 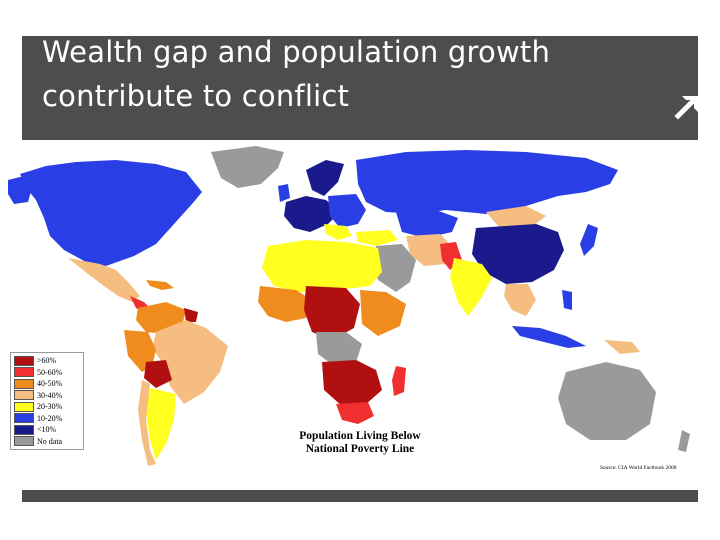 What do you see at coordinates (140, 351) in the screenshot?
I see `map-region-peru` at bounding box center [140, 351].